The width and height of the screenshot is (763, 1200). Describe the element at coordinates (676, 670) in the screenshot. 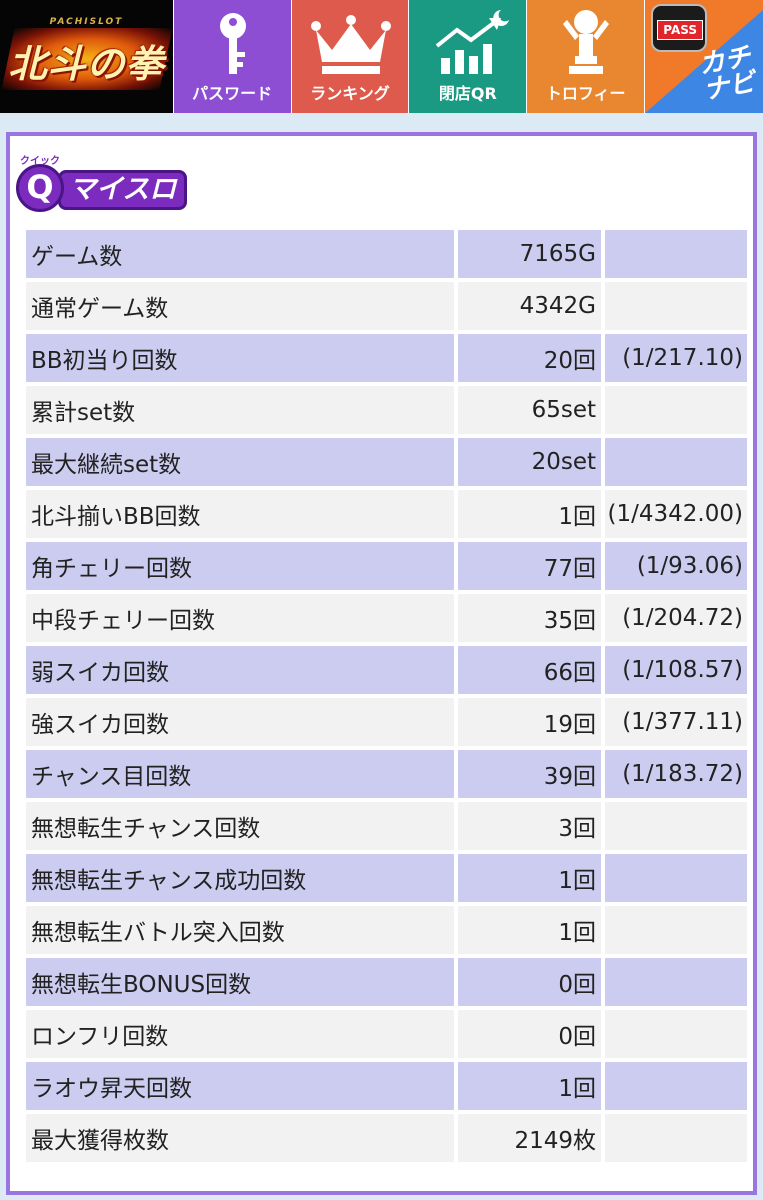

I see `stat-ratio: (1/108.57)` at that location.